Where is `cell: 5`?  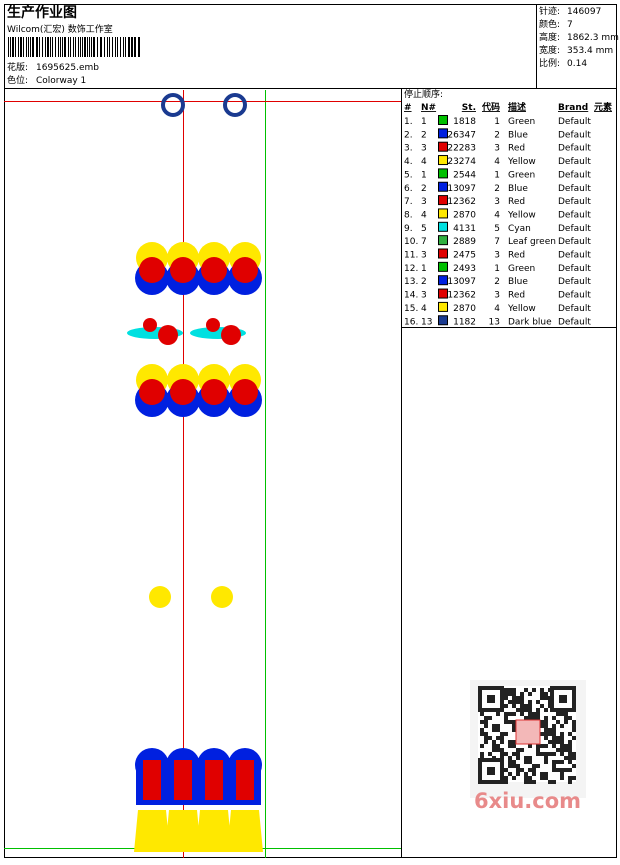 cell: 5 is located at coordinates (497, 229).